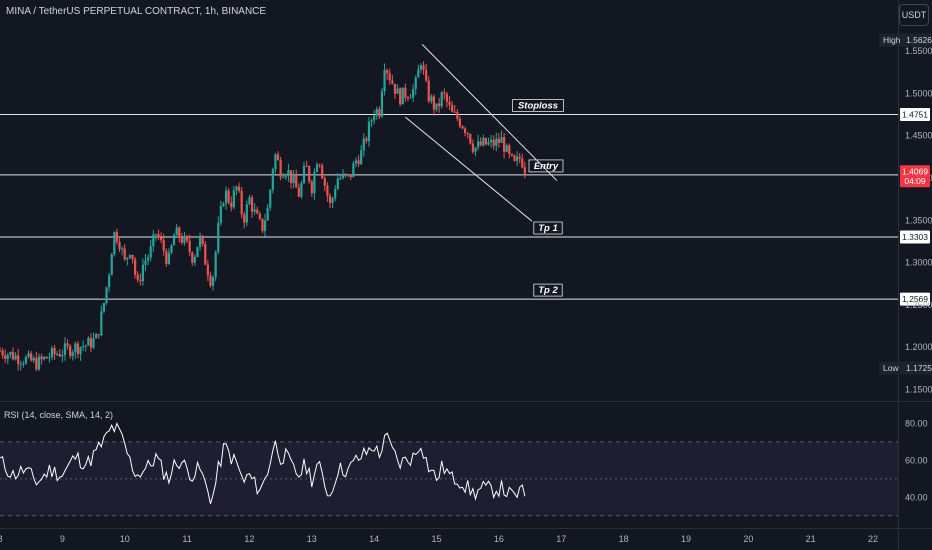 The image size is (932, 550). I want to click on x-tick-label: 9, so click(62, 539).